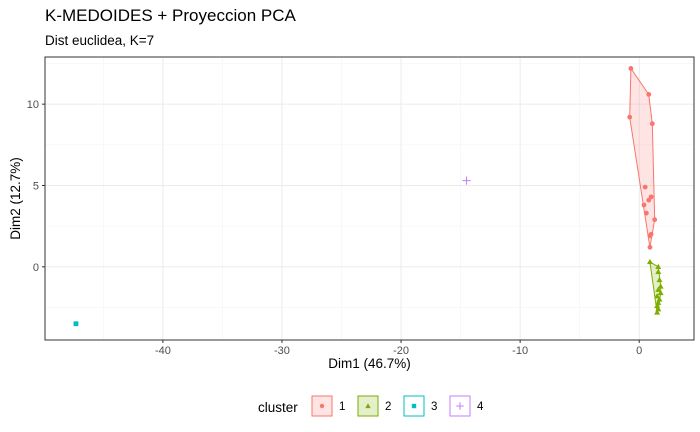 This screenshot has width=700, height=432. I want to click on y-tick-label: 10, so click(33, 105).